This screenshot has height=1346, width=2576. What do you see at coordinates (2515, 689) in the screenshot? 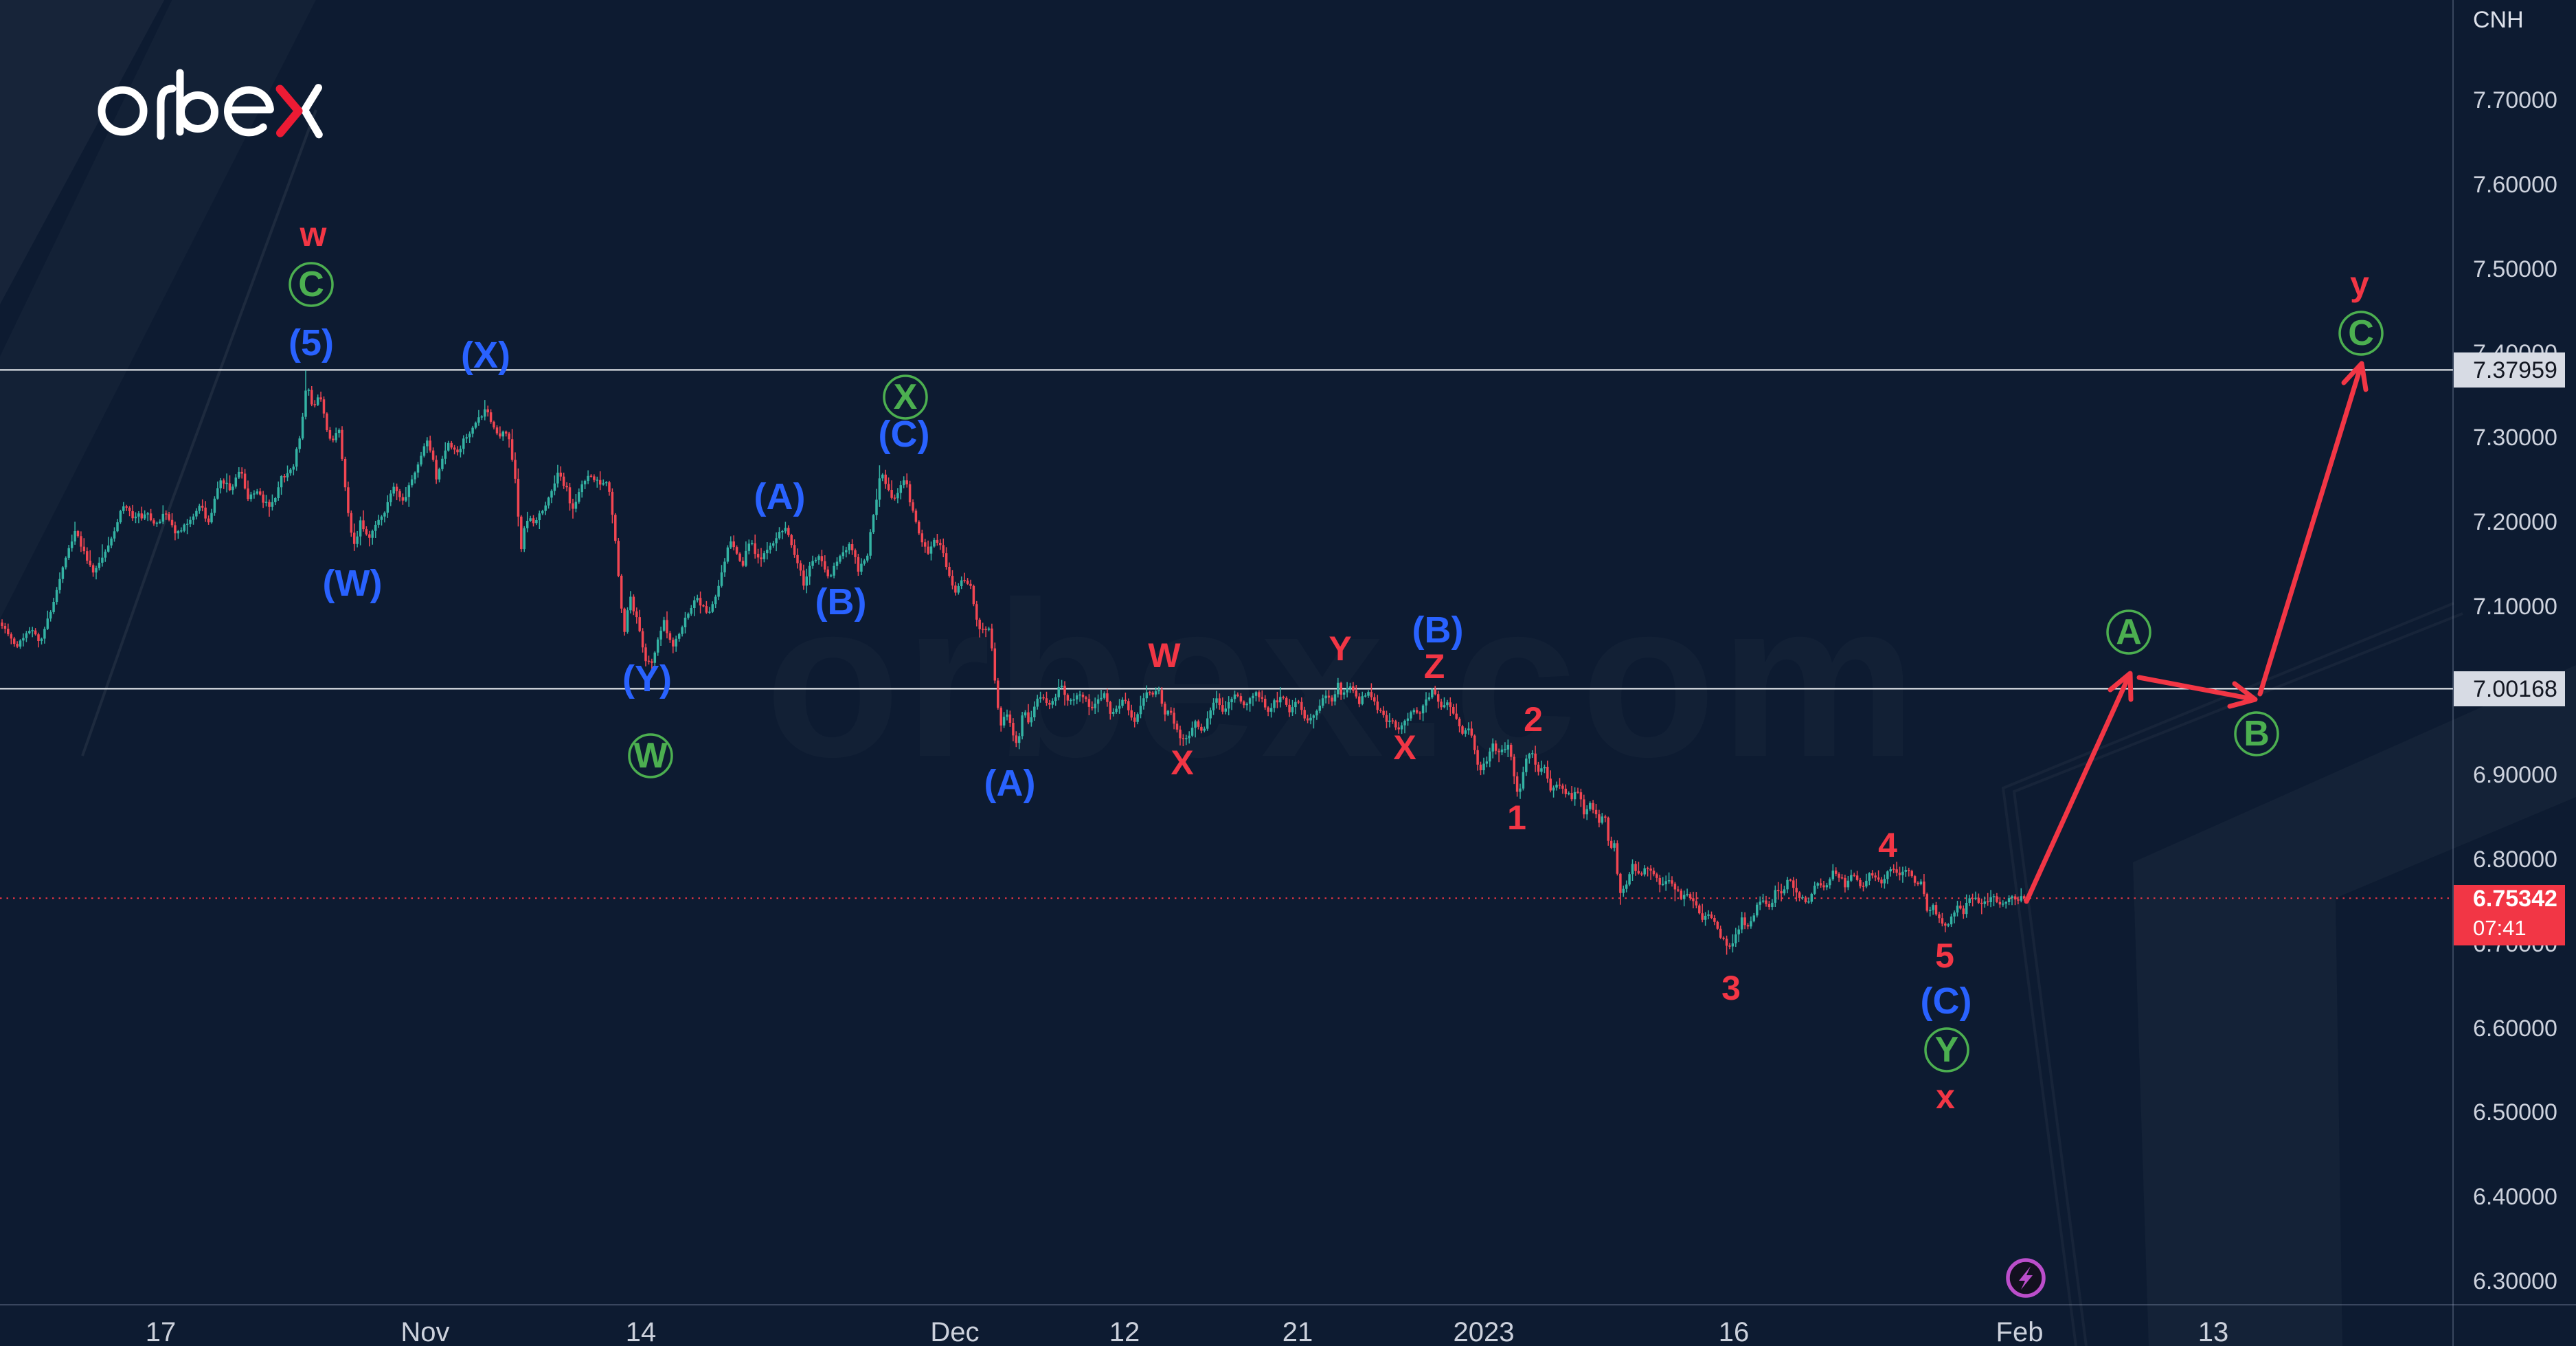
I see `svg-text: 7.00168` at bounding box center [2515, 689].